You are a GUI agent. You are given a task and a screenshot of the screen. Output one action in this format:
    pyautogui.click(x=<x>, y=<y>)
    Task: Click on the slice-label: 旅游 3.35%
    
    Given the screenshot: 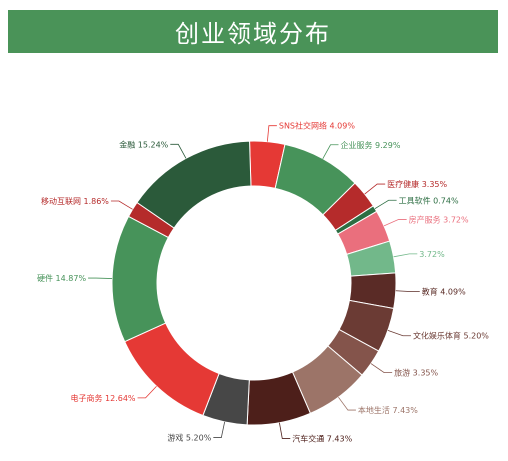 What is the action you would take?
    pyautogui.click(x=416, y=373)
    